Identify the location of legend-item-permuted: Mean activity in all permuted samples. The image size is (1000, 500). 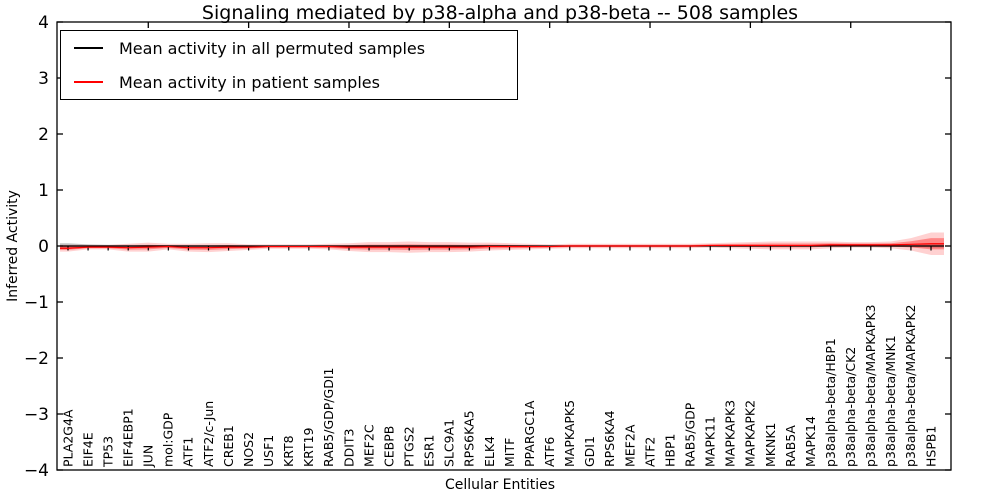
(289, 48).